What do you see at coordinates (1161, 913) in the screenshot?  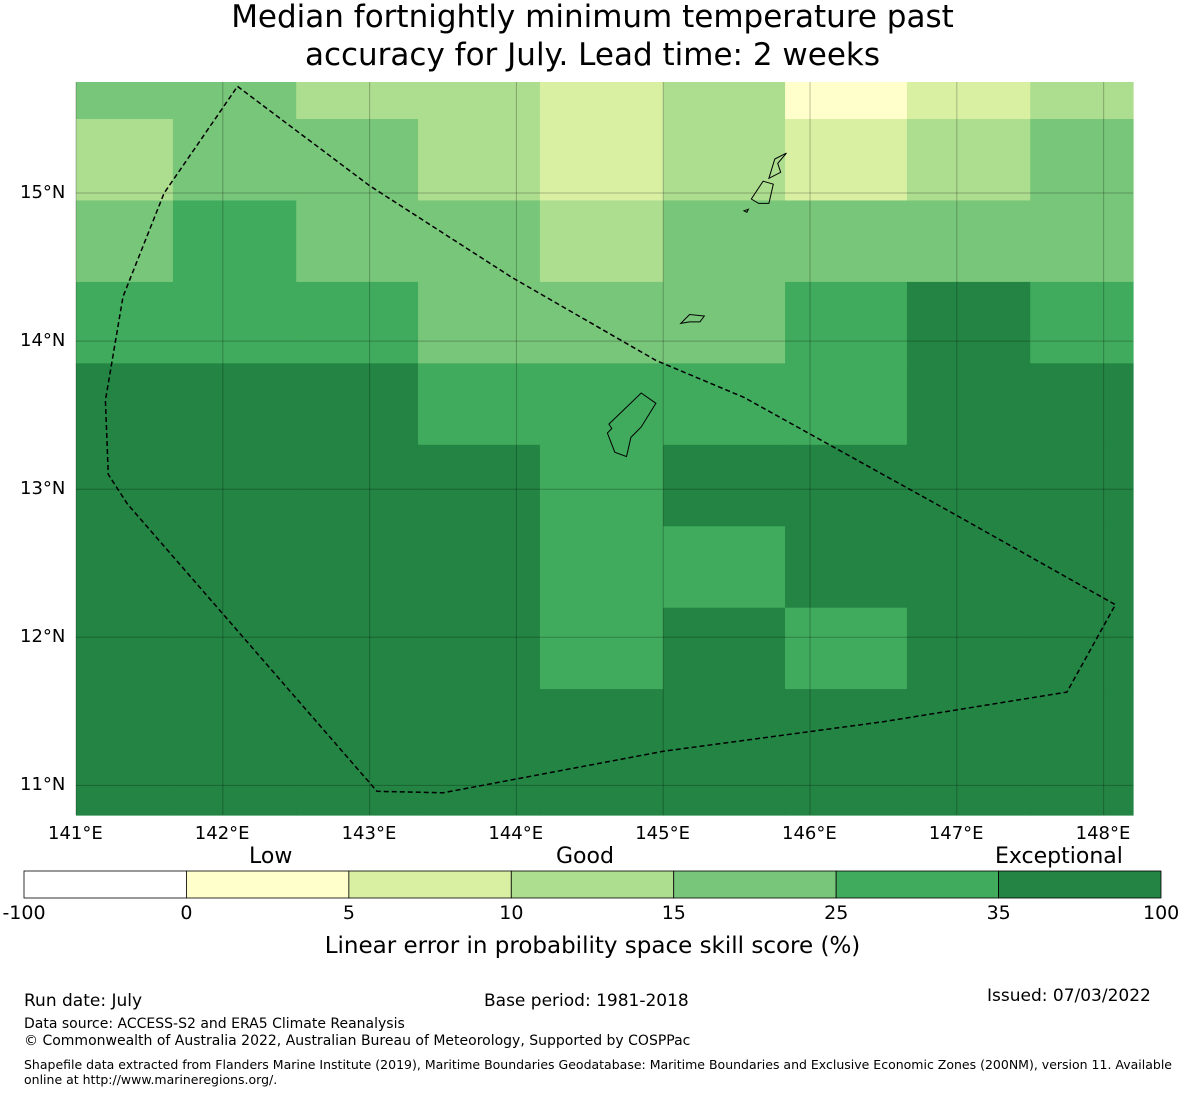 I see `colorbar-tick-label: 100` at bounding box center [1161, 913].